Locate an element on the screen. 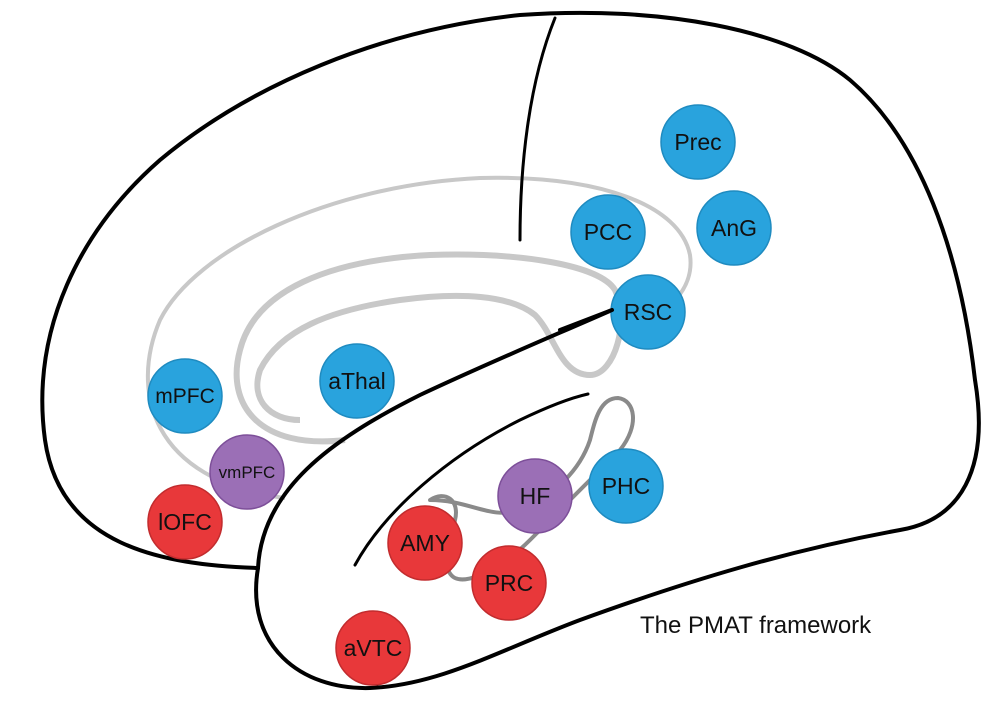 This screenshot has height=701, width=1008. hf-label: HF is located at coordinates (535, 496).